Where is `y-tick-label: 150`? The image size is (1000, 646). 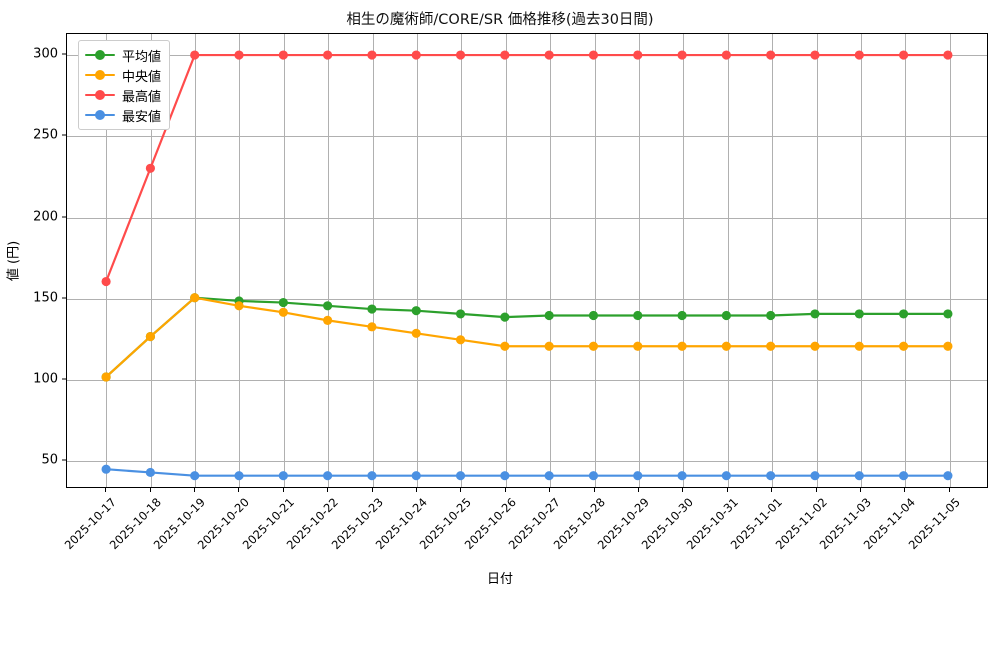
y-tick-label: 150 is located at coordinates (45, 298).